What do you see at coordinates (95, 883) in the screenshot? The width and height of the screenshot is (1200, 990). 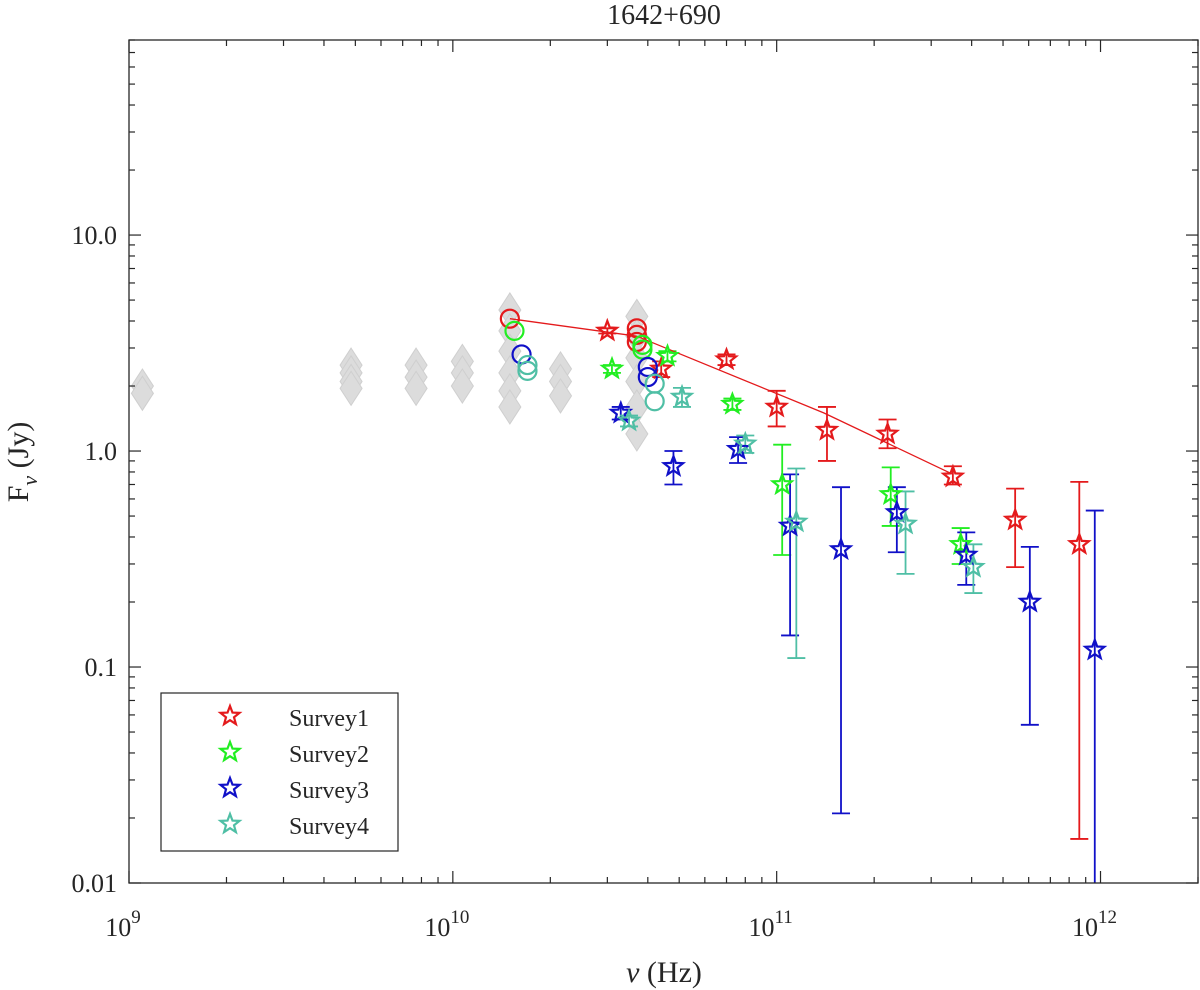 I see `y-tick-label: 0.01` at bounding box center [95, 883].